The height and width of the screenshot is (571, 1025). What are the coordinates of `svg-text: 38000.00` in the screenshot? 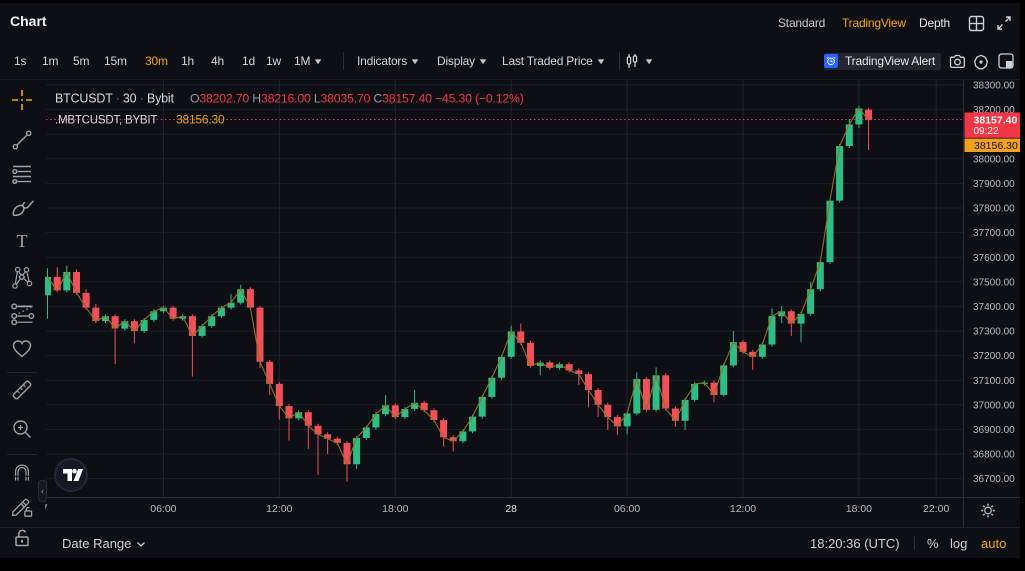 It's located at (994, 159).